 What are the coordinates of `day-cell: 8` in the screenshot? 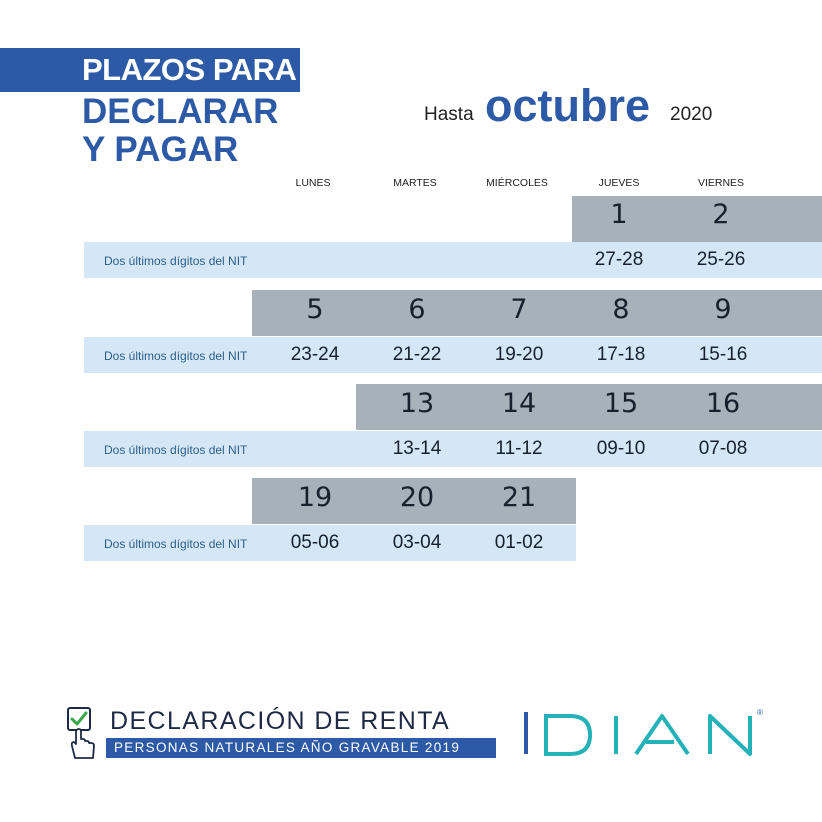 It's located at (621, 309).